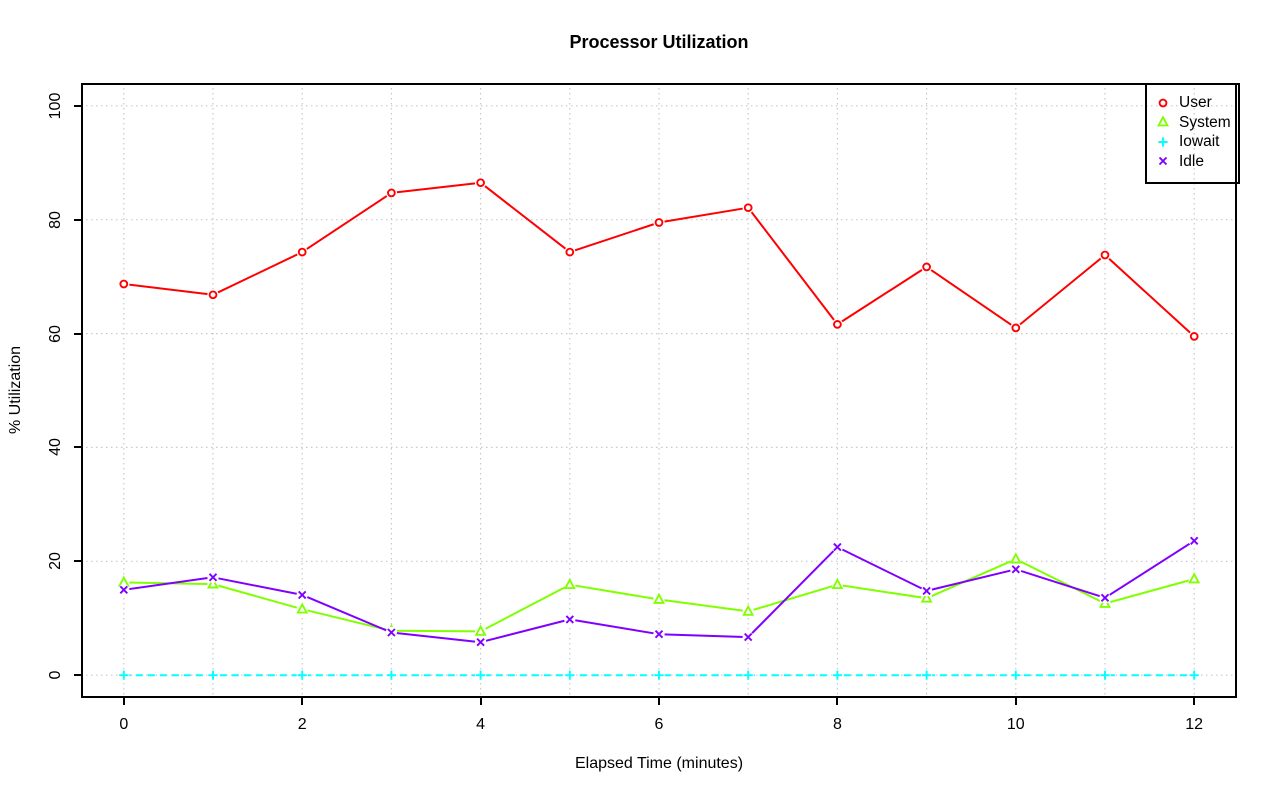 Image resolution: width=1280 pixels, height=801 pixels. I want to click on legend-item-idle: Idle, so click(1192, 162).